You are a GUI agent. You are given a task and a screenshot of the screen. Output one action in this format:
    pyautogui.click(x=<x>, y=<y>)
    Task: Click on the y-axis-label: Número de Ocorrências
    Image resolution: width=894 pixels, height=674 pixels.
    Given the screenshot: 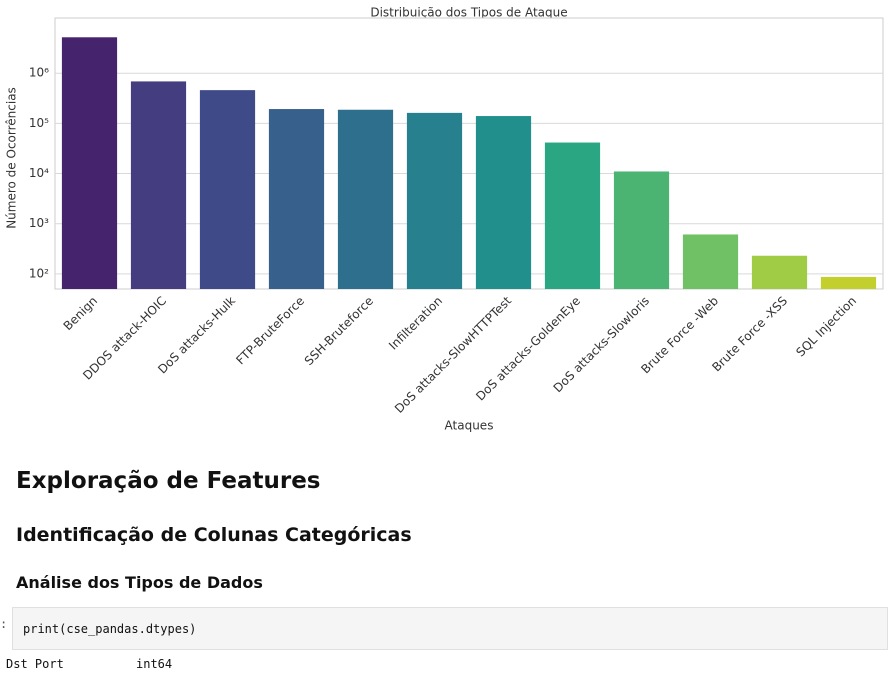 What is the action you would take?
    pyautogui.click(x=12, y=158)
    